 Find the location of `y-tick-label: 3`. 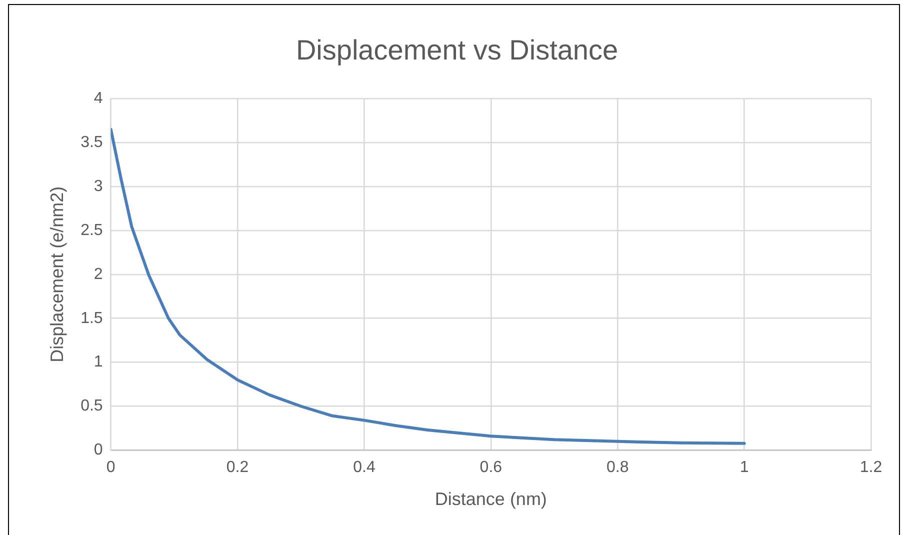

y-tick-label: 3 is located at coordinates (98, 186).